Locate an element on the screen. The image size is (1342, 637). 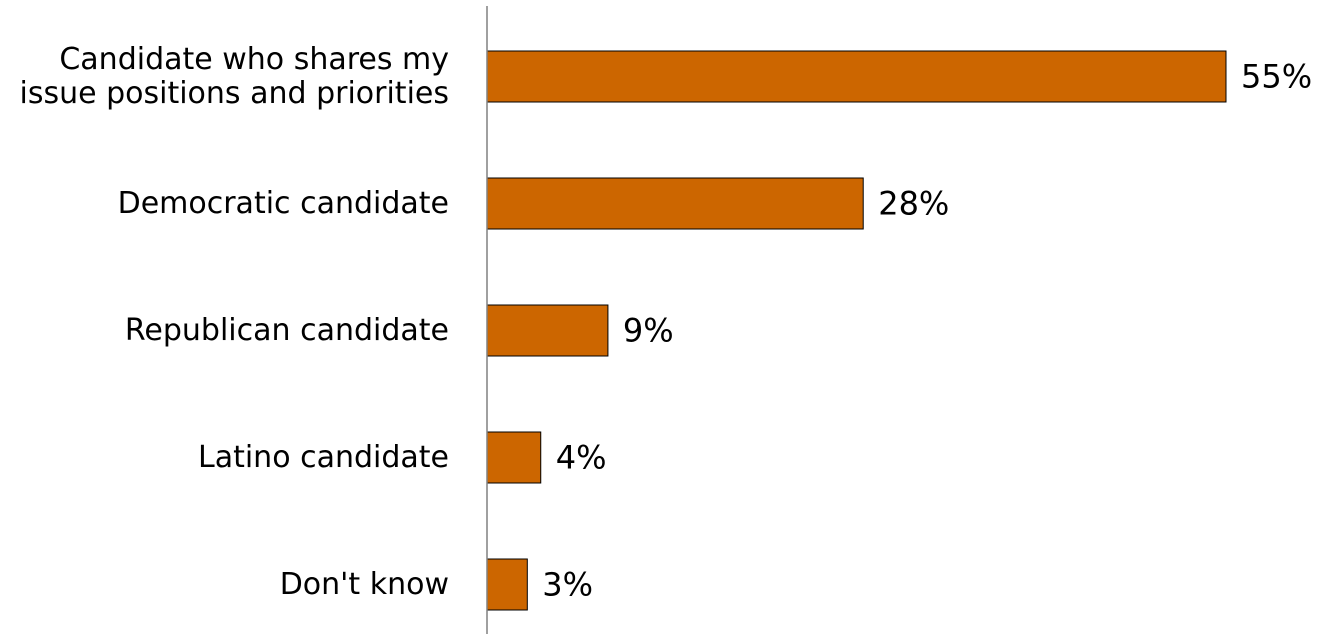
category-label-2: Republican candidate is located at coordinates (287, 330).